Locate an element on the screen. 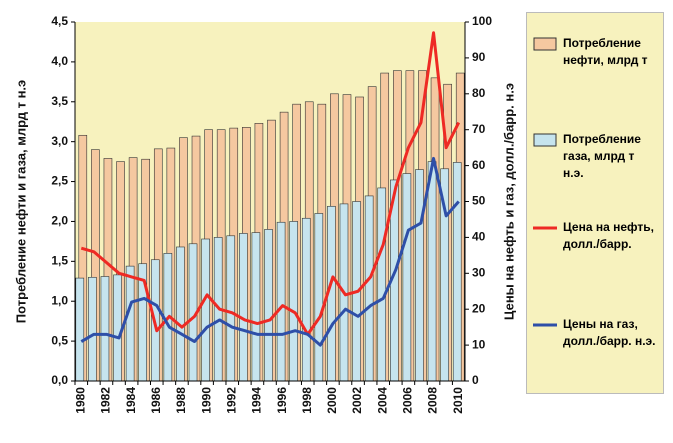 The width and height of the screenshot is (673, 443). y2-axis-title: Цены на нефть и газ, долл./барр. н.э is located at coordinates (508, 201).